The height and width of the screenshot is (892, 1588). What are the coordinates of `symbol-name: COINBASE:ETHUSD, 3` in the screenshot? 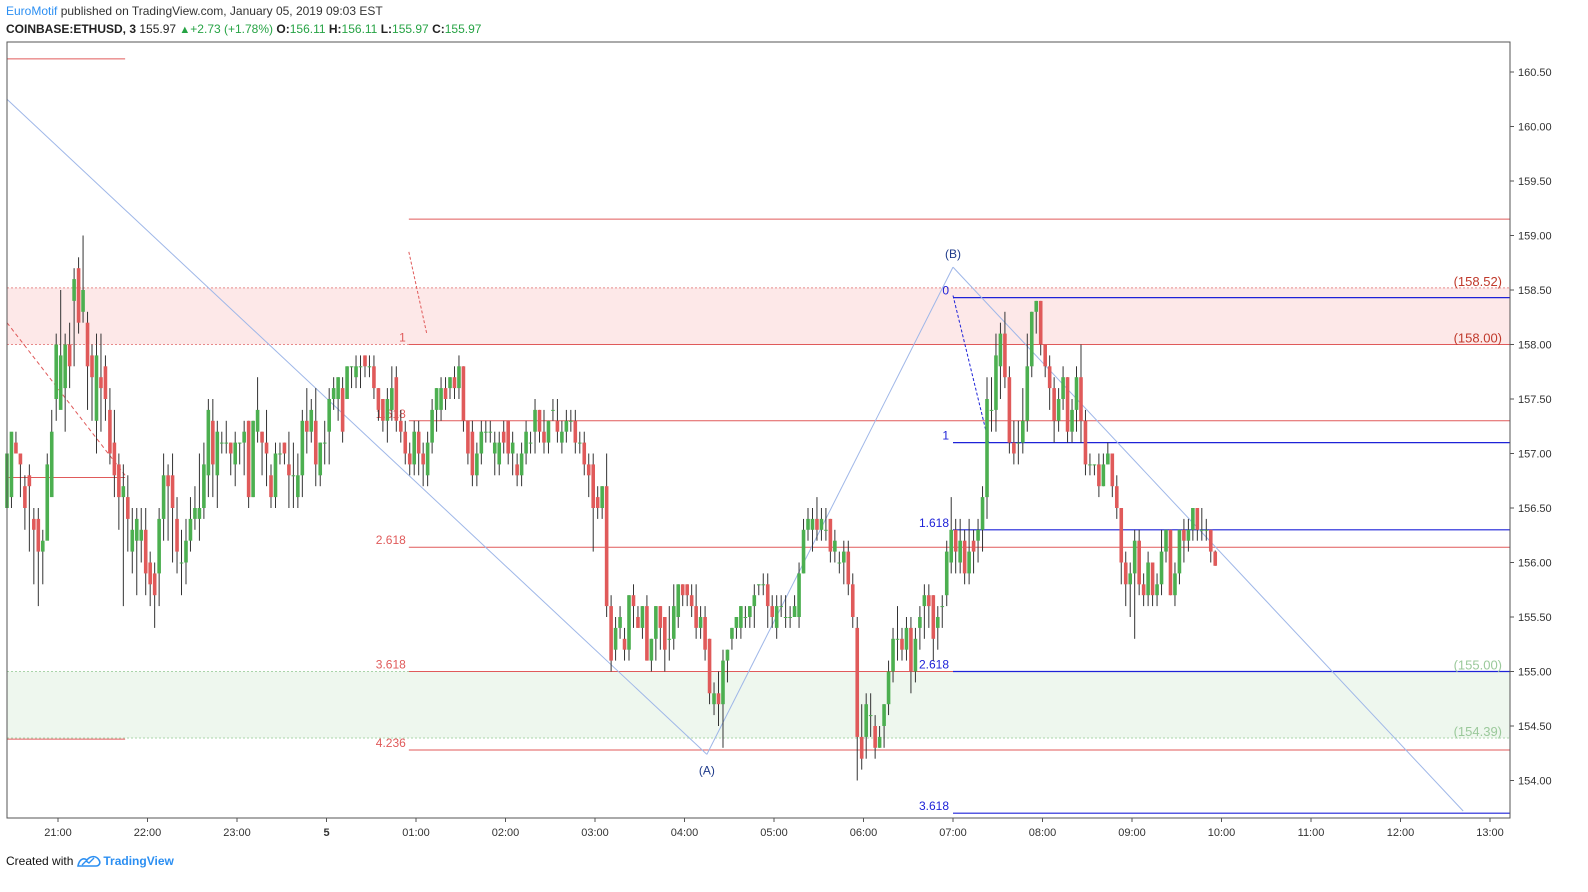 It's located at (71, 29).